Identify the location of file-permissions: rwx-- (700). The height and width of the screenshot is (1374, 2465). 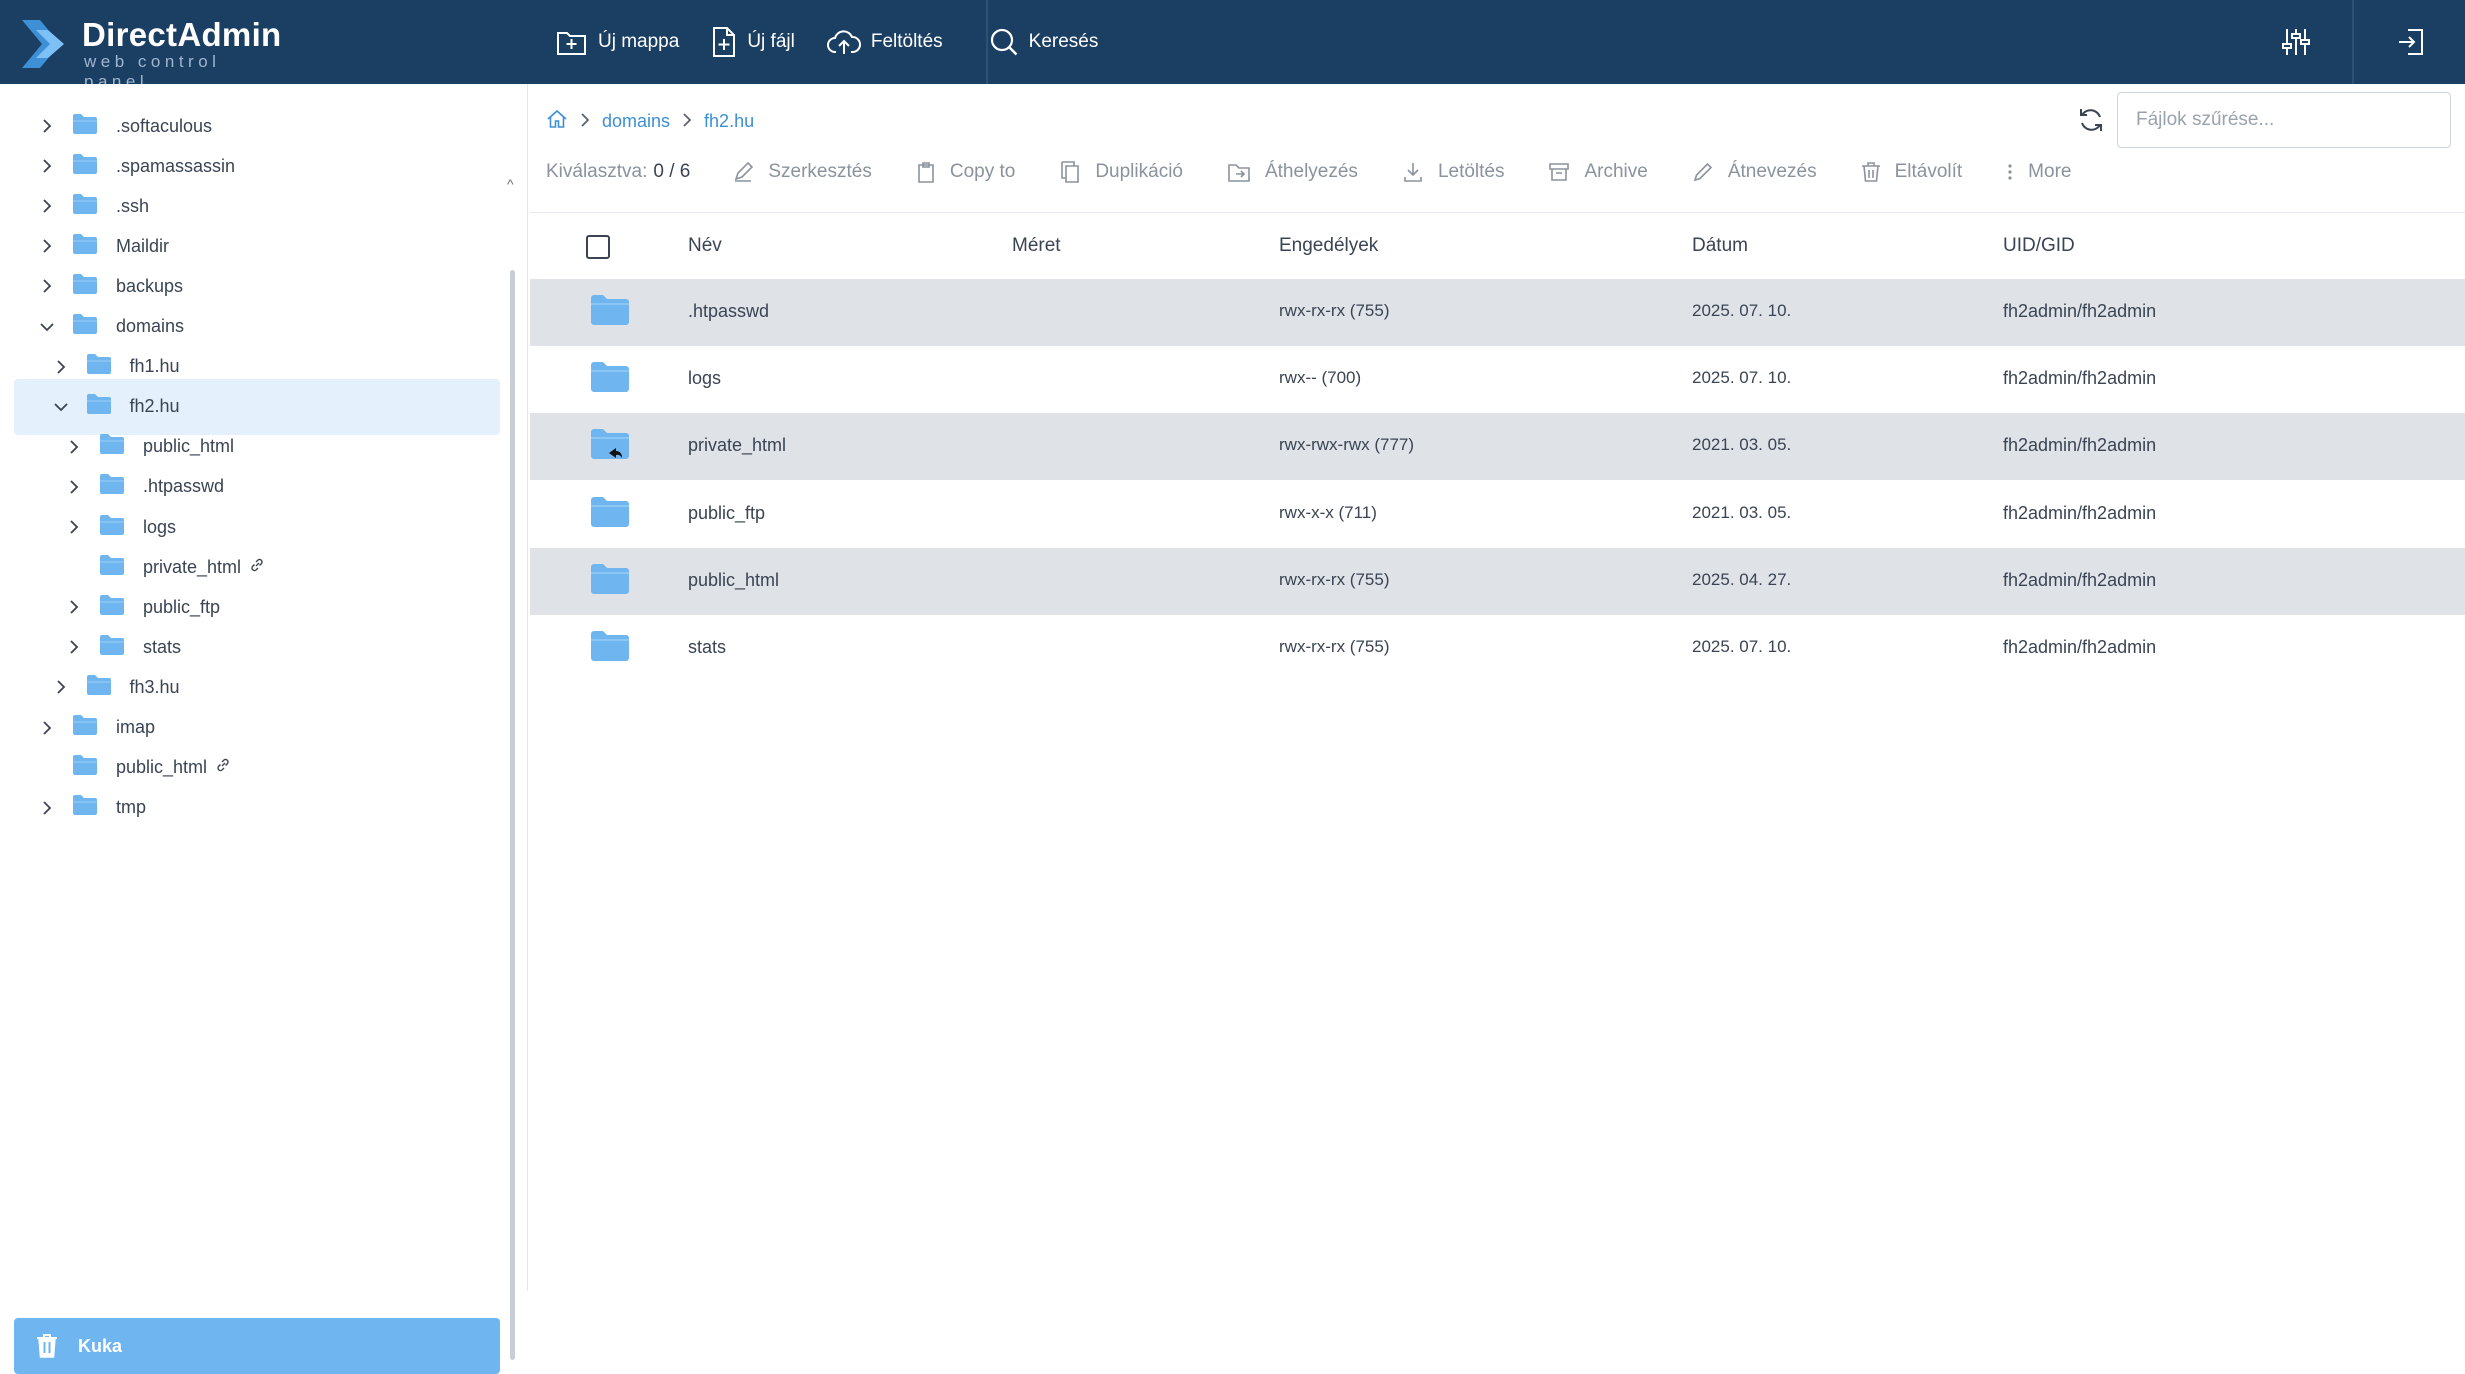
(1320, 378).